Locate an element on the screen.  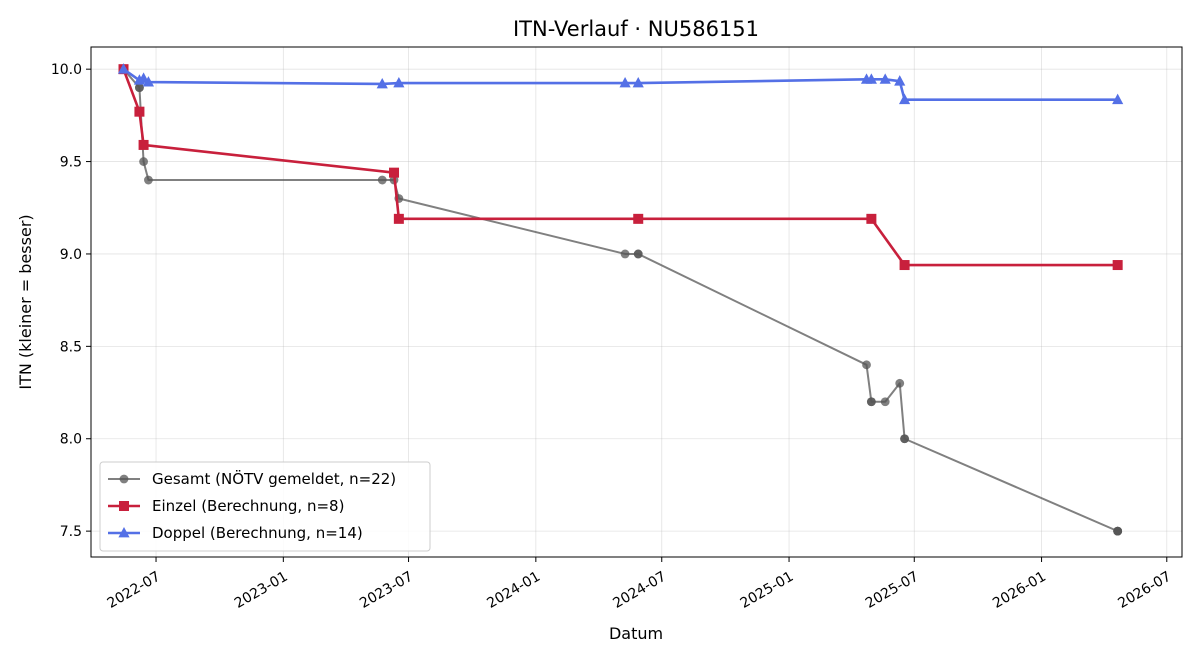
legend-item: Gesamt (NÖTV gemeldet, n=22) is located at coordinates (252, 478).